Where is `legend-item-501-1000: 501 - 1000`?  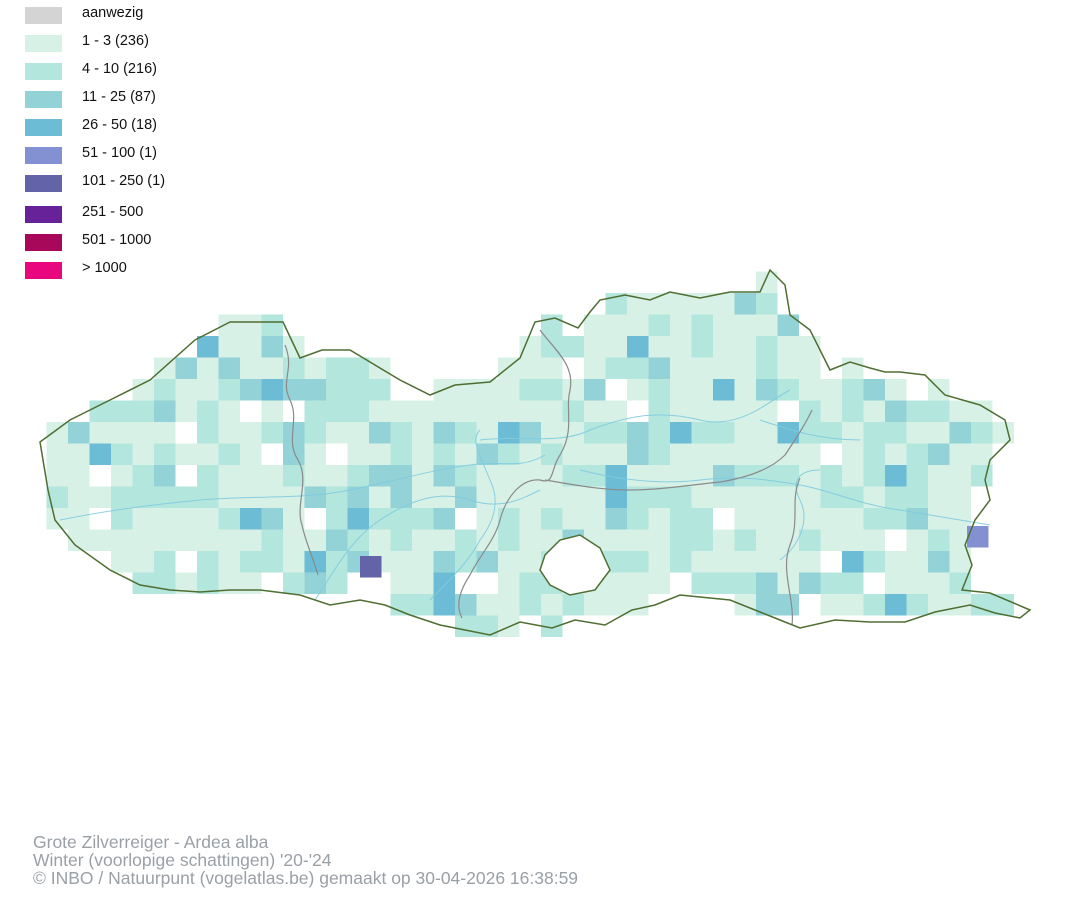
legend-item-501-1000: 501 - 1000 is located at coordinates (175, 240).